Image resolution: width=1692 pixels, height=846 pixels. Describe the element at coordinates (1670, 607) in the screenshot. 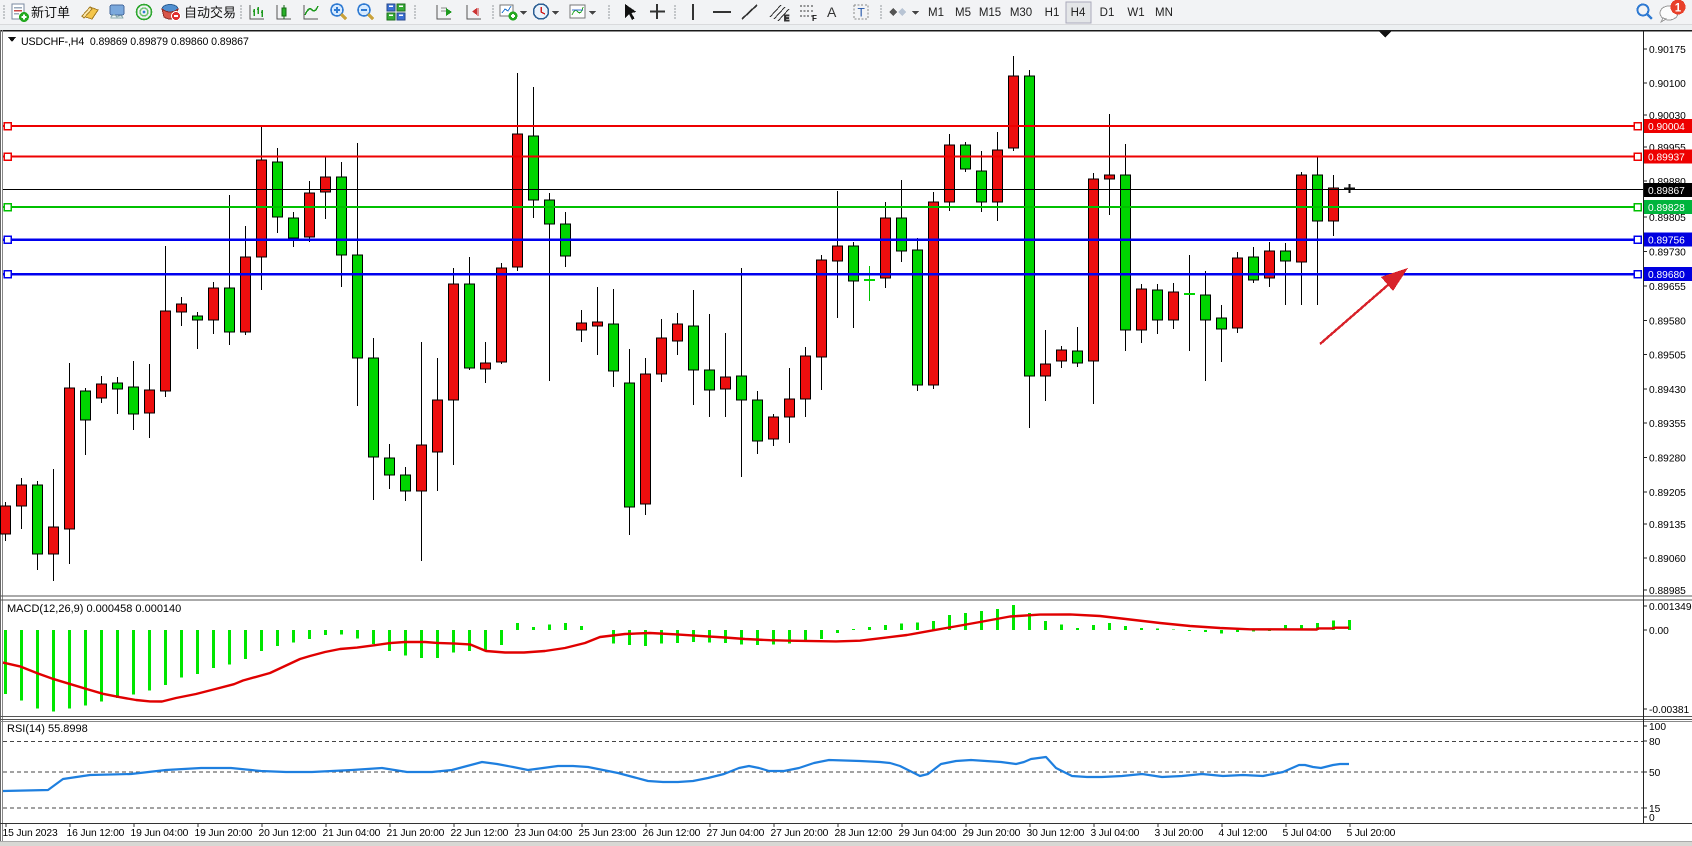

I see `svg-text: 0.001349` at that location.